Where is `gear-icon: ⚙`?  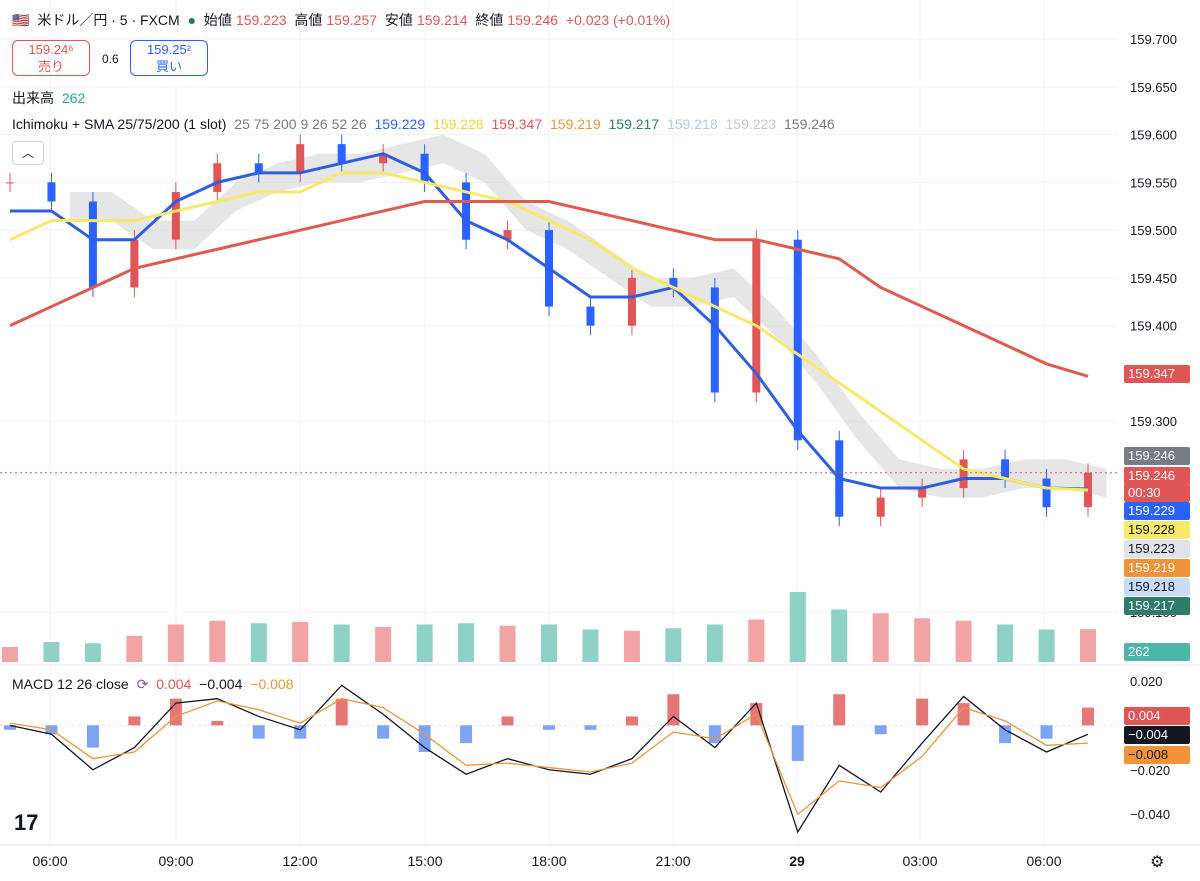 gear-icon: ⚙ is located at coordinates (1157, 862).